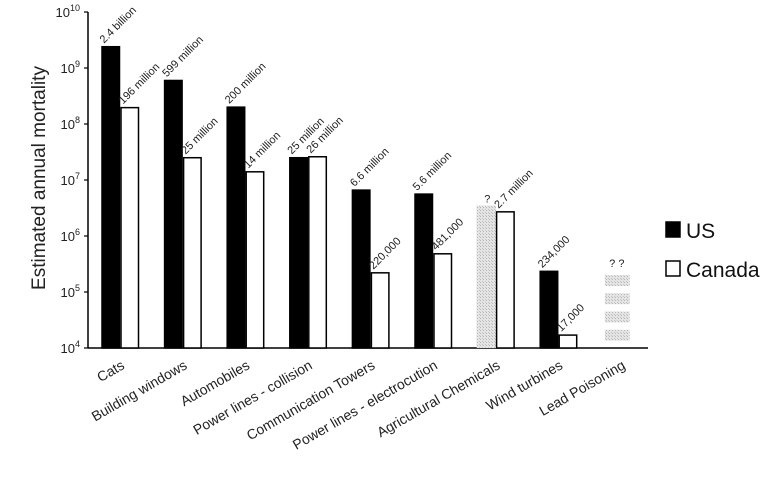 This screenshot has width=774, height=500. Describe the element at coordinates (70, 179) in the screenshot. I see `y-tick-label: 10⁷` at that location.